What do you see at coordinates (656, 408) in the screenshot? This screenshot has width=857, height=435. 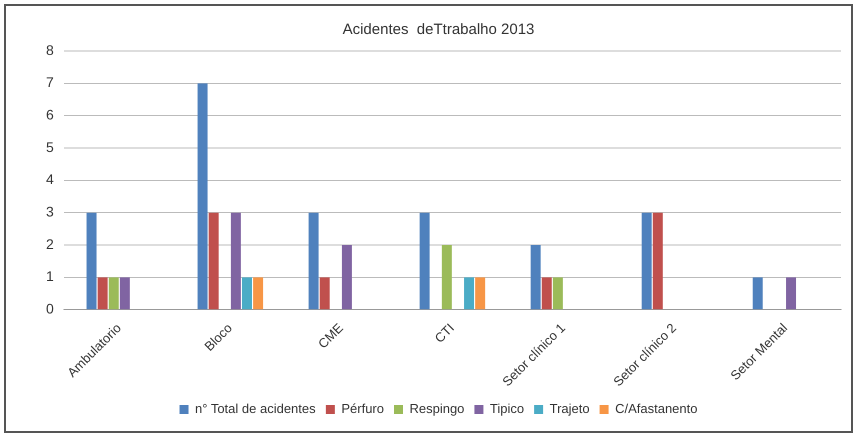 I see `legend-label: C/Afastanento` at bounding box center [656, 408].